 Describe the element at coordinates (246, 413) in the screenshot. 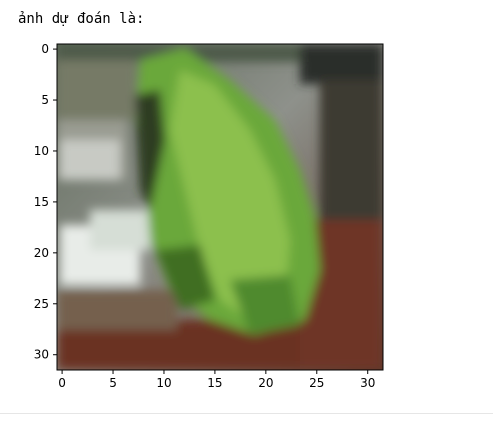

I see `cell-divider` at that location.